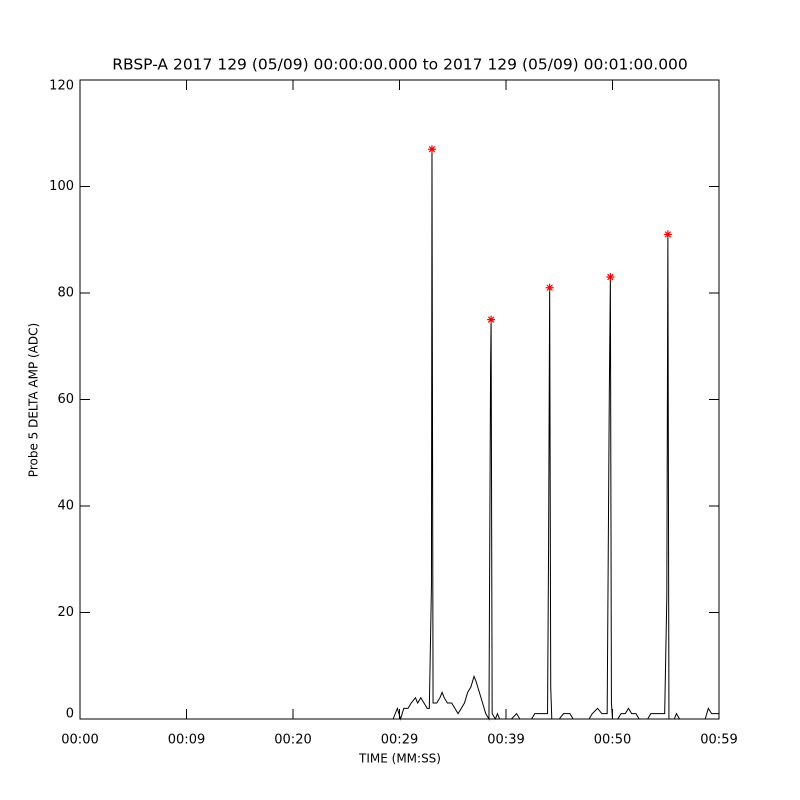 The image size is (800, 800). What do you see at coordinates (186, 740) in the screenshot?
I see `x-tick-label: 00:09` at bounding box center [186, 740].